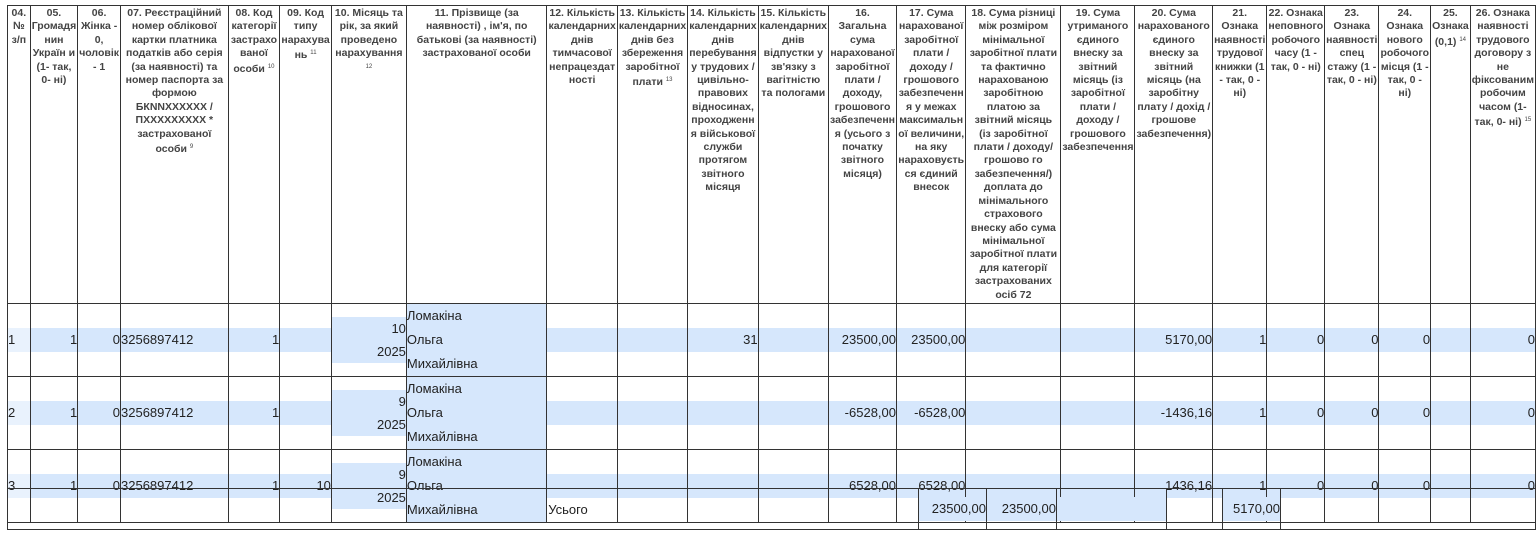 This screenshot has width=1536, height=535. What do you see at coordinates (1296, 339) in the screenshot?
I see `cell-c22: 0` at bounding box center [1296, 339].